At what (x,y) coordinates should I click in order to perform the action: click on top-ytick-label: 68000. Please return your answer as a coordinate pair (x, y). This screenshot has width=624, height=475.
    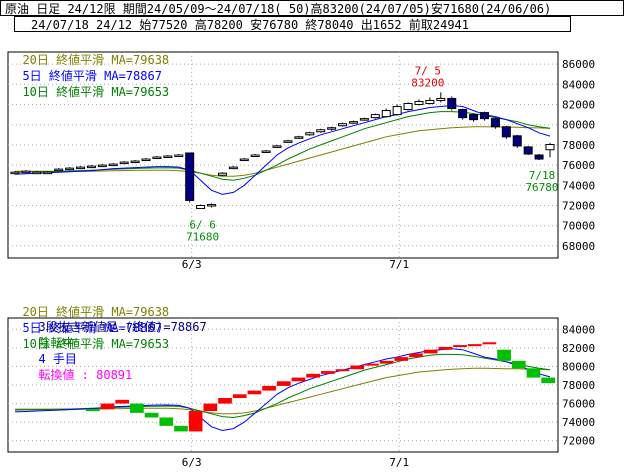
    Looking at the image, I should click on (578, 246).